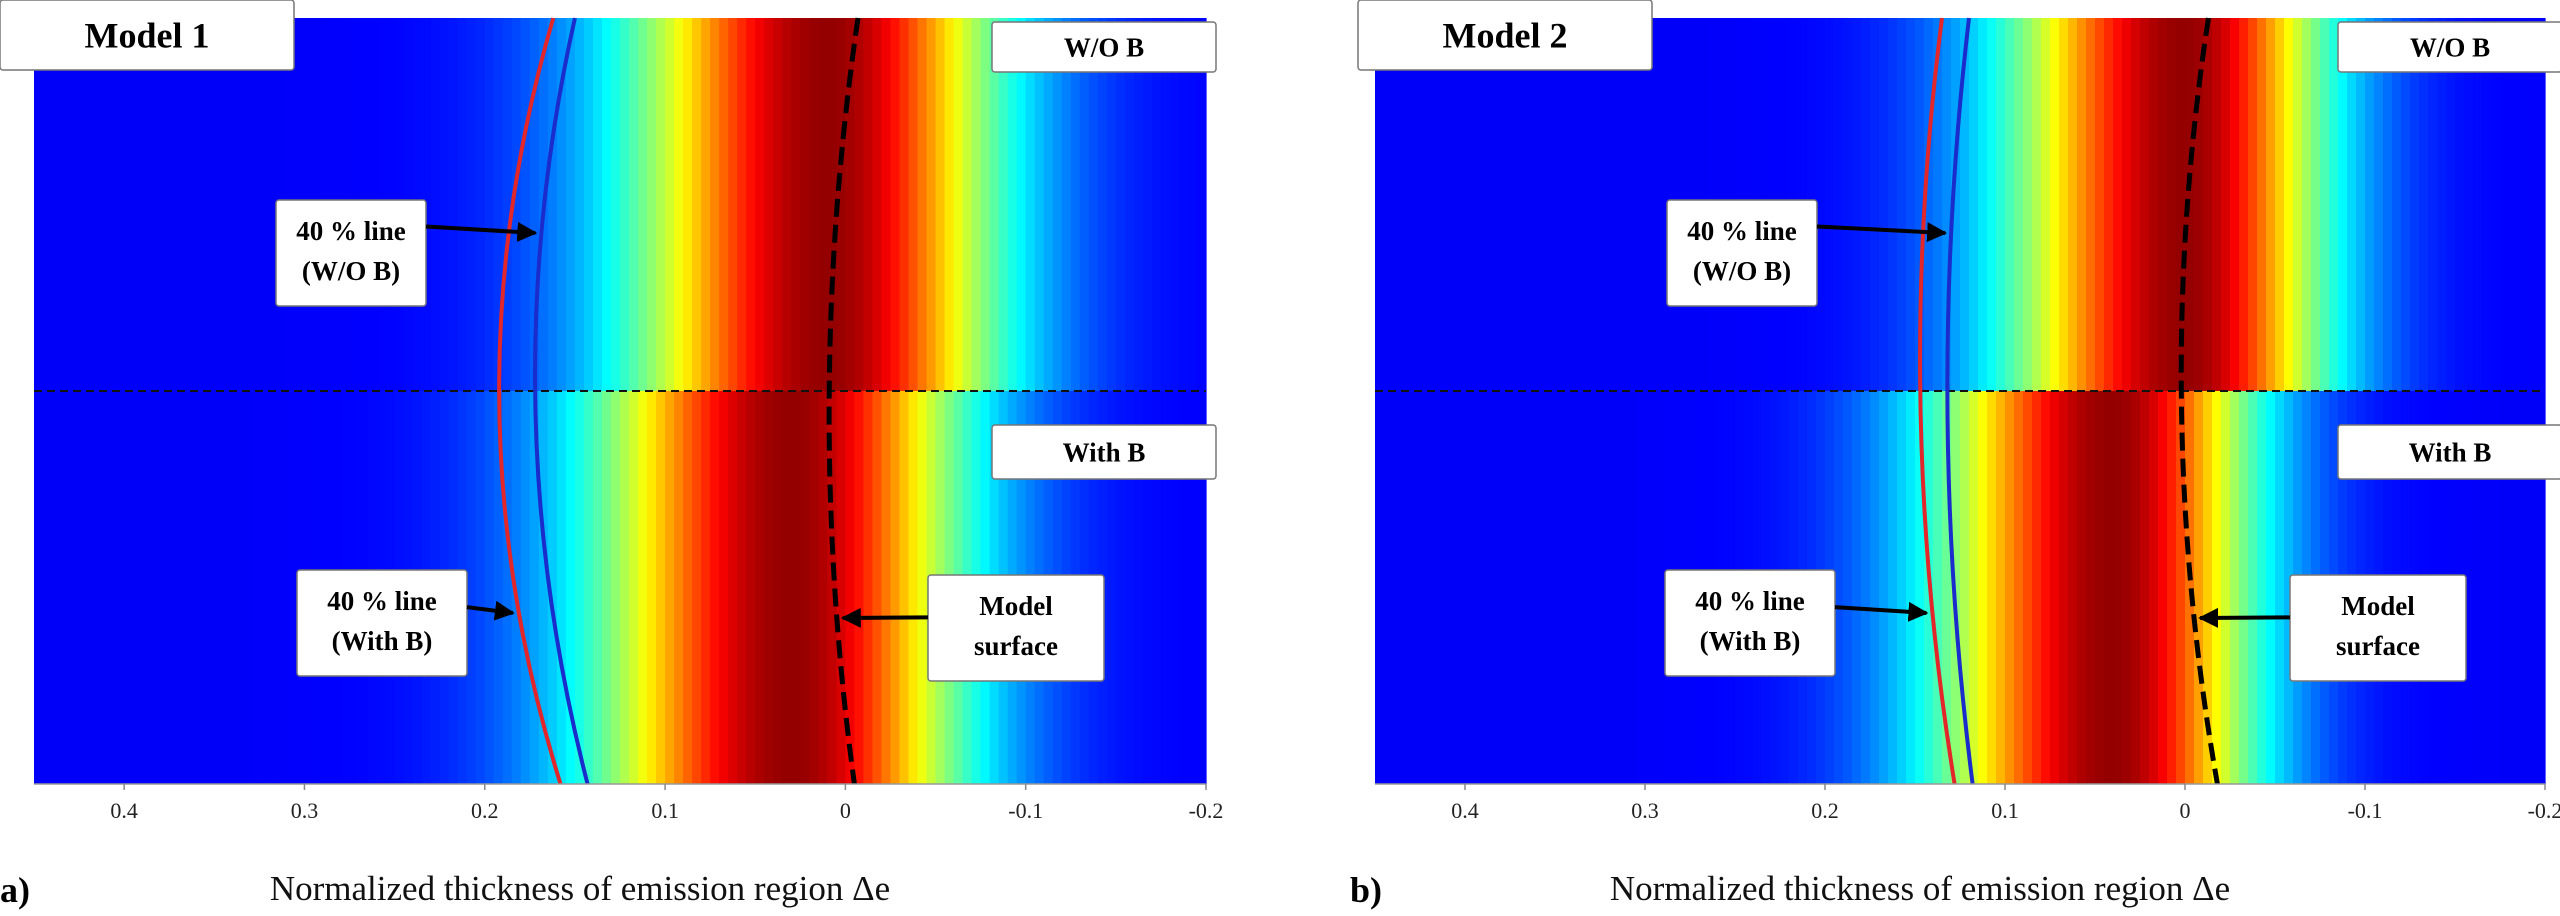 Image resolution: width=2560 pixels, height=916 pixels. What do you see at coordinates (15, 890) in the screenshot?
I see `panel-letter: a)` at bounding box center [15, 890].